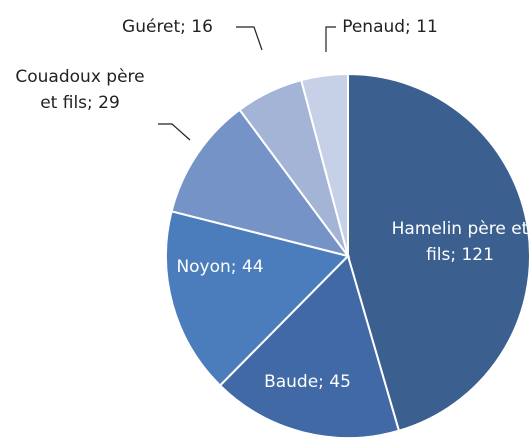 The height and width of the screenshot is (440, 531). Describe the element at coordinates (167, 27) in the screenshot. I see `data-label: Guéret; 16` at that location.